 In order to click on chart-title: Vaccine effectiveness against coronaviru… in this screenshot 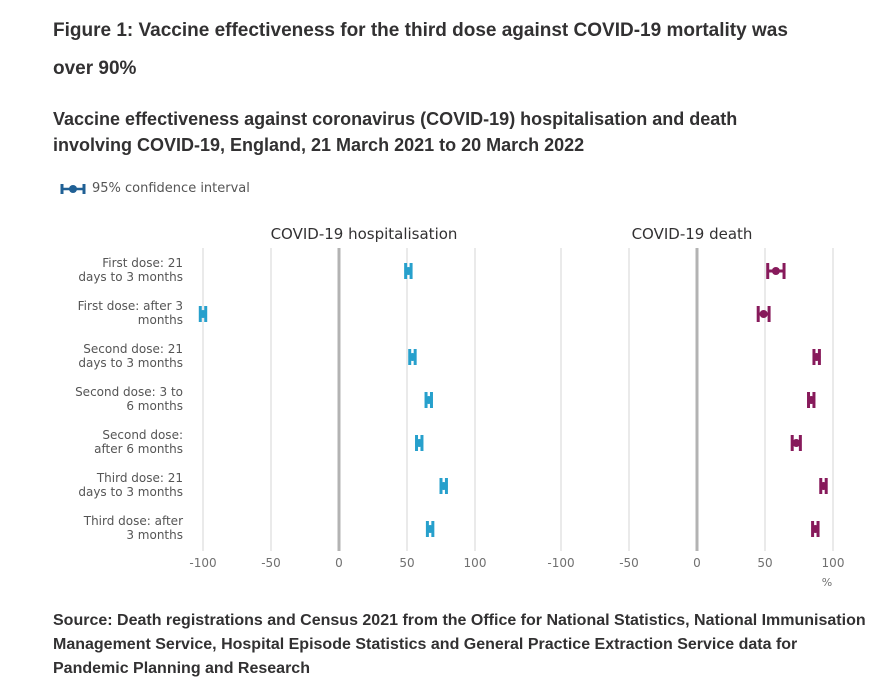, I will do `click(395, 132)`.